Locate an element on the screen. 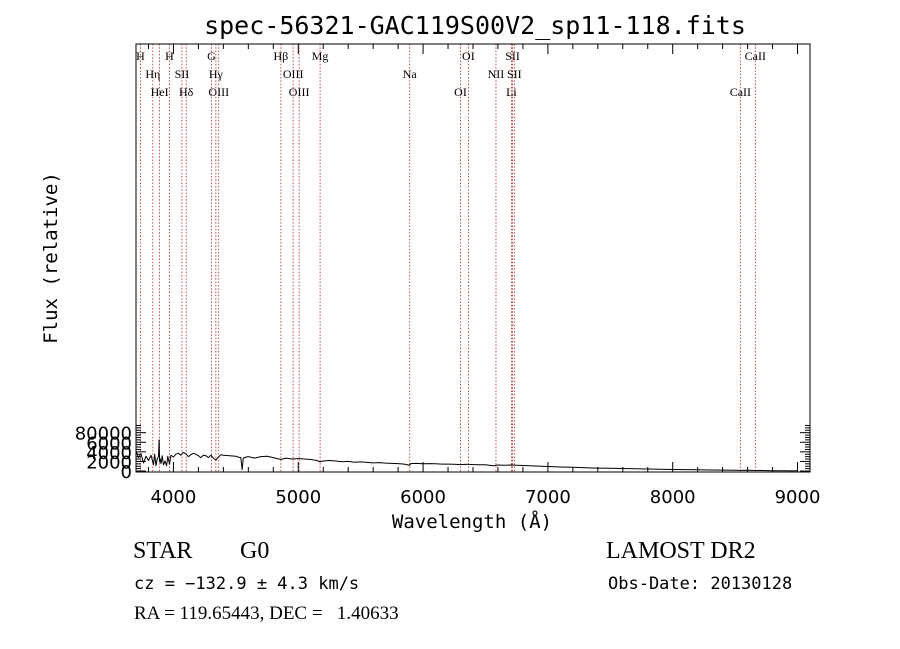 The height and width of the screenshot is (649, 900). object-subclass: G0 is located at coordinates (255, 551).